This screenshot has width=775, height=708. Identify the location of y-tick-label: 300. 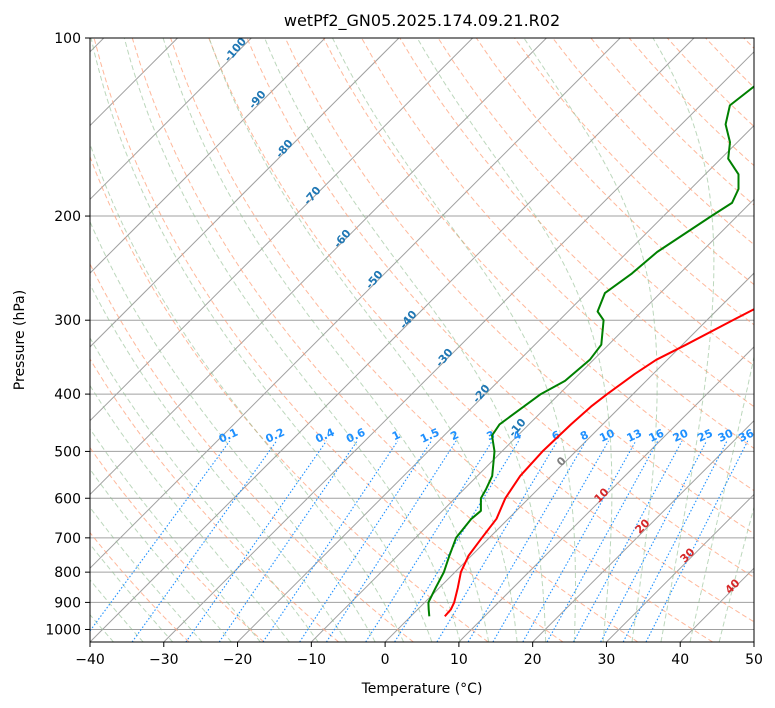
(67, 321).